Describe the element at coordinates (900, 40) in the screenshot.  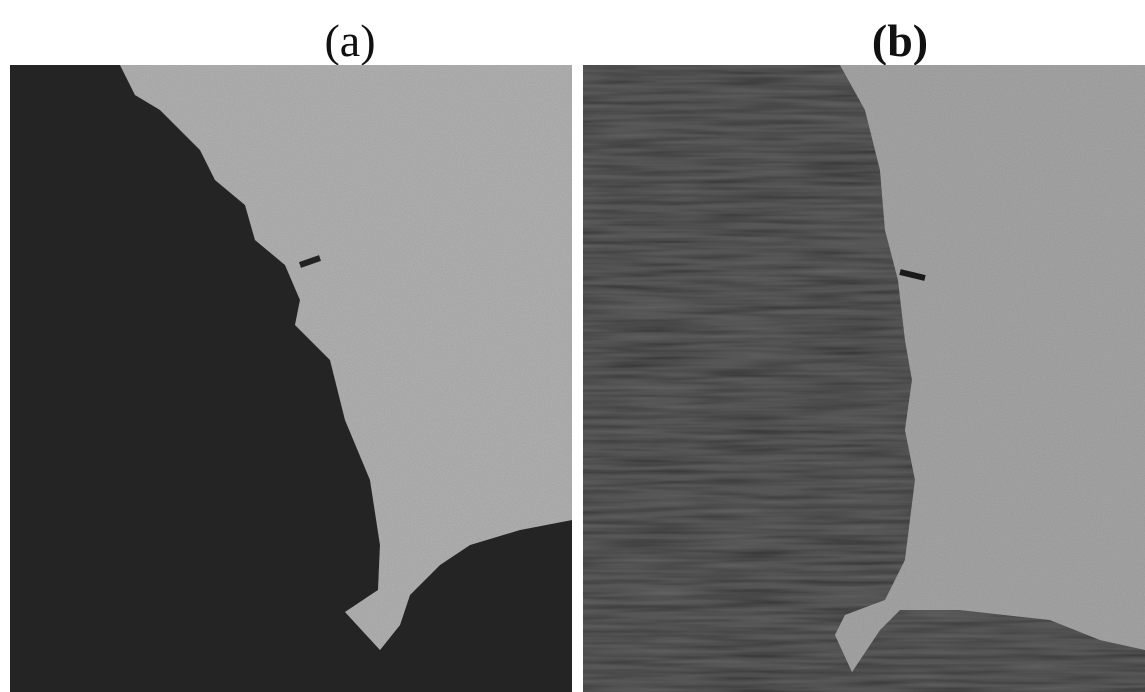
I see `panel-label: (b)` at that location.